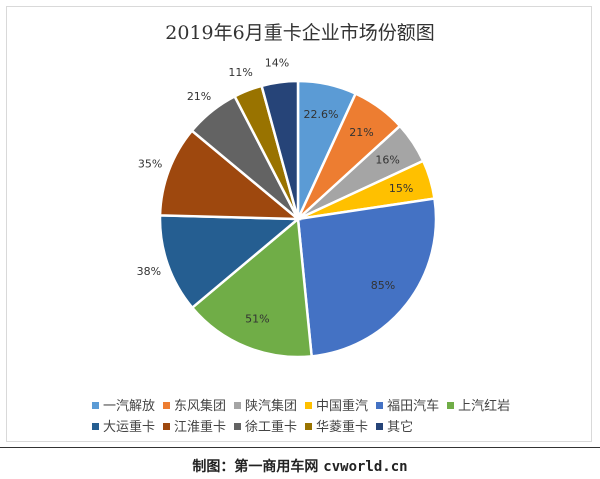 Image resolution: width=600 pixels, height=479 pixels. Describe the element at coordinates (271, 406) in the screenshot. I see `legend-label: 陕汽集团` at that location.